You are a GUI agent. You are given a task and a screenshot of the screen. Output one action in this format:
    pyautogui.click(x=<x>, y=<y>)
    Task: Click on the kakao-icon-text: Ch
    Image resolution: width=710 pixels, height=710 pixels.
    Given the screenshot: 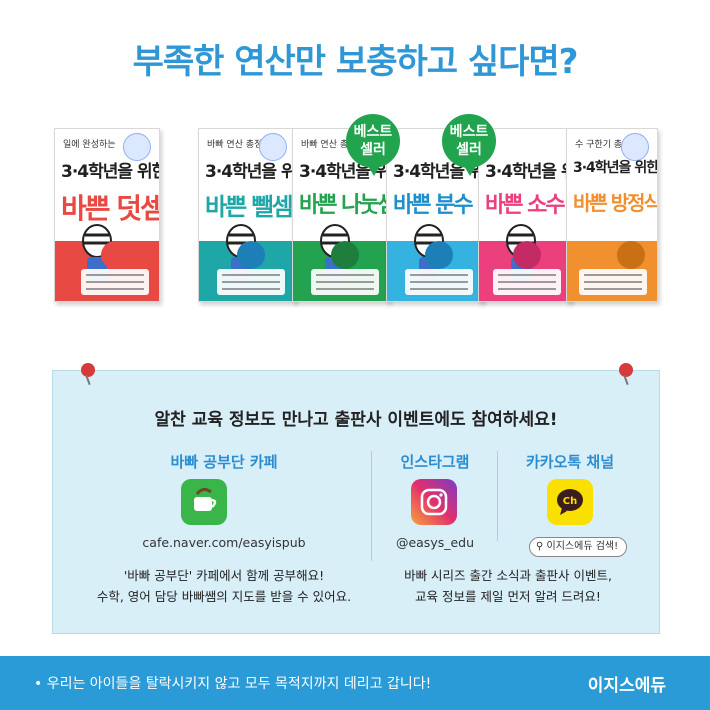 What is the action you would take?
    pyautogui.click(x=570, y=501)
    